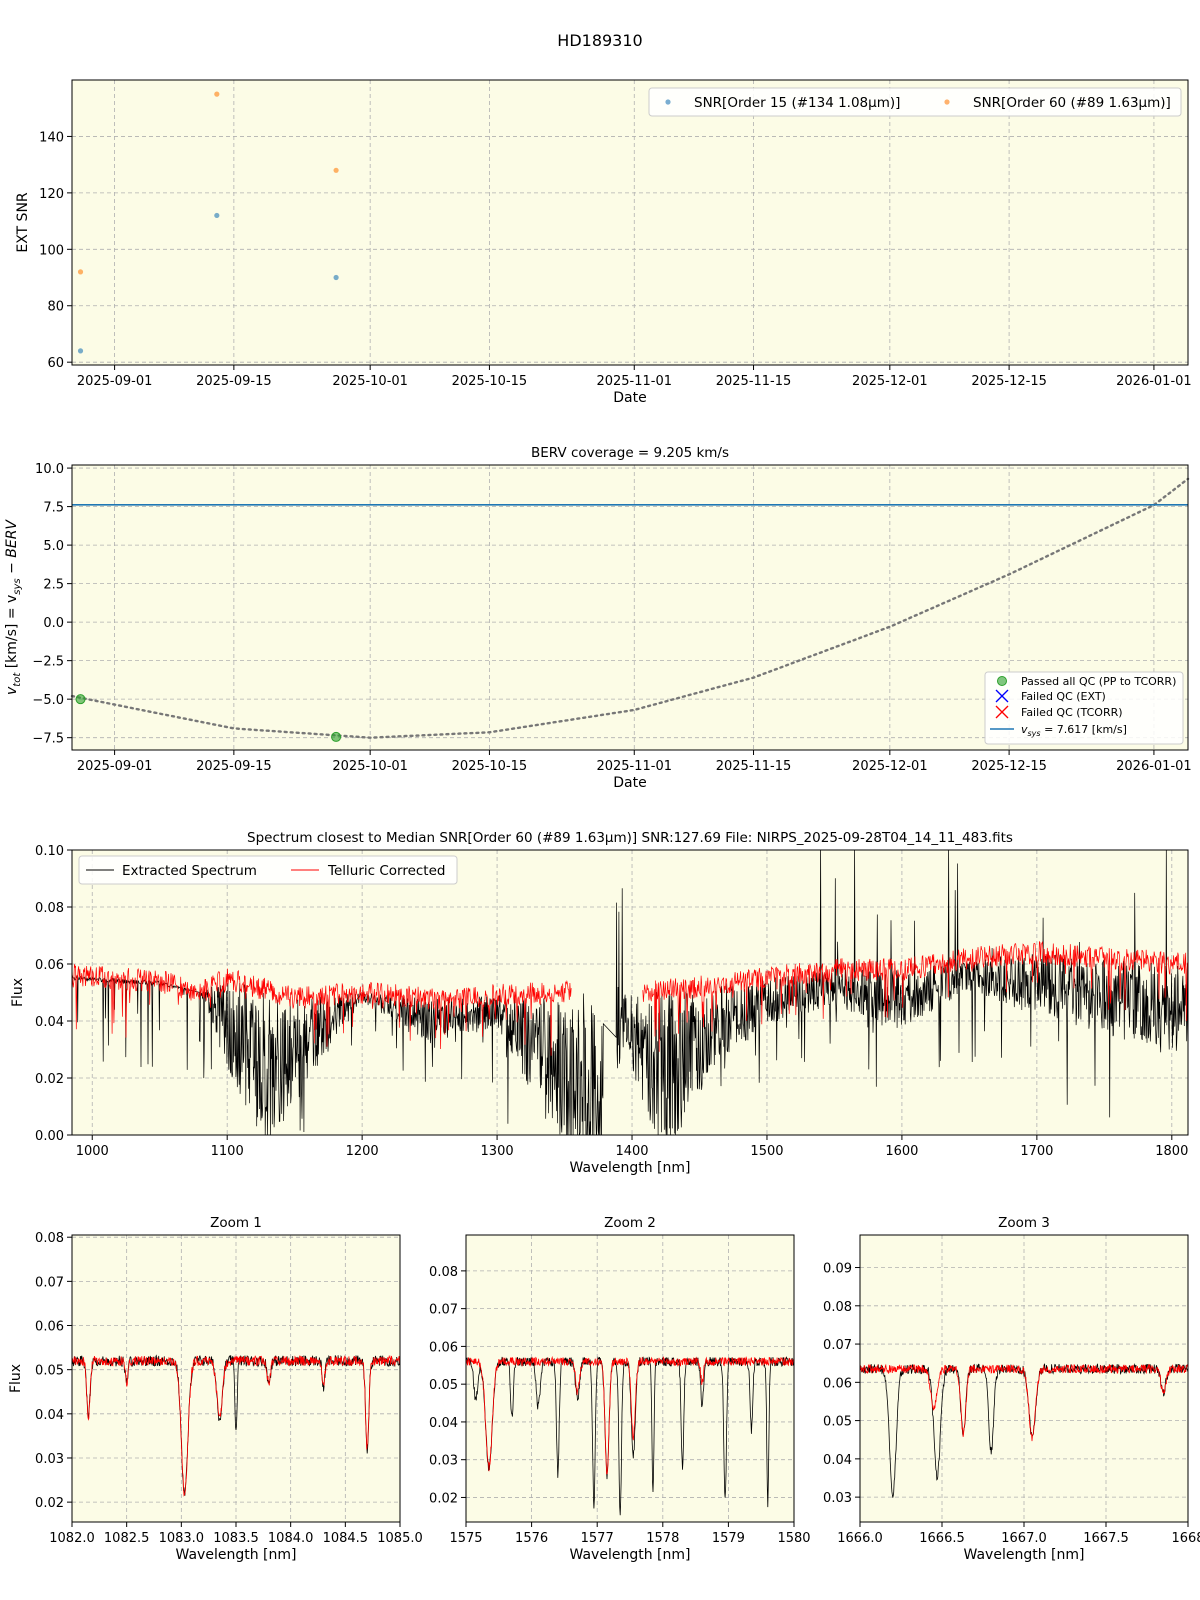  Describe the element at coordinates (23, 222) in the screenshot. I see `y-axis-label: EXT SNR` at that location.